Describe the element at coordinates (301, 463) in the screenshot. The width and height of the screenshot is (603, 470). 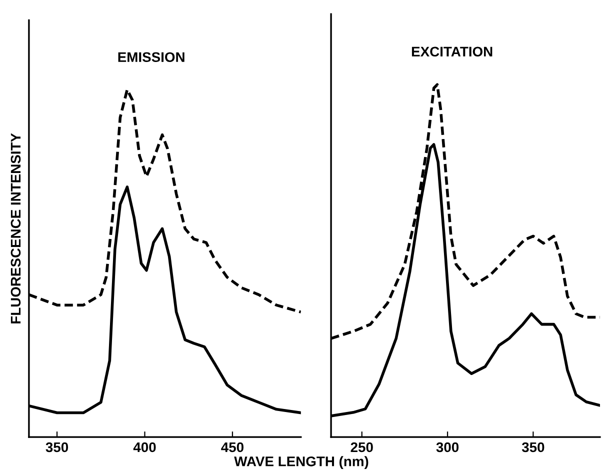
I see `x-axis-title: WAVE LENGTH (nm)` at that location.